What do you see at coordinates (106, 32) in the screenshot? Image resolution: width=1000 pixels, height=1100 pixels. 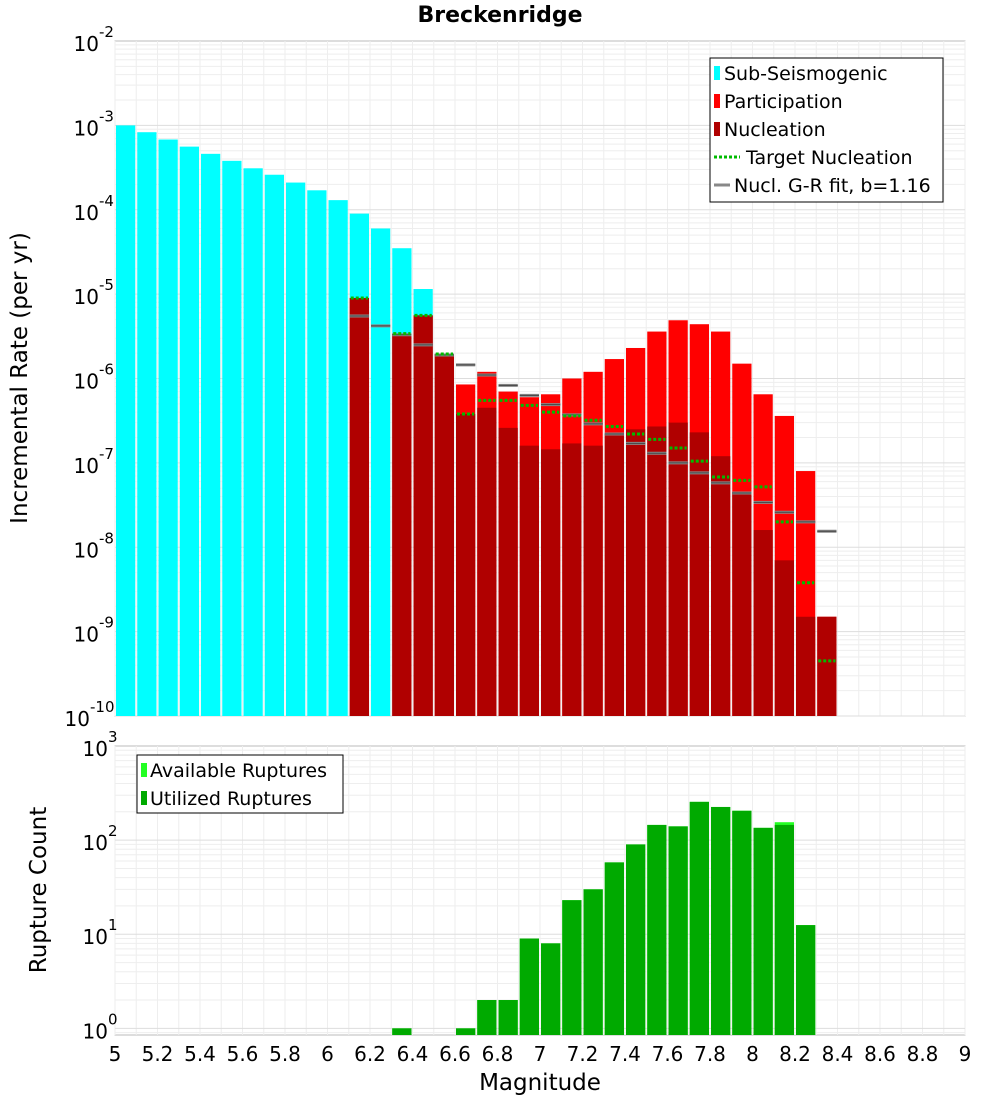 I see `top-y-tick-exponent: -2` at bounding box center [106, 32].